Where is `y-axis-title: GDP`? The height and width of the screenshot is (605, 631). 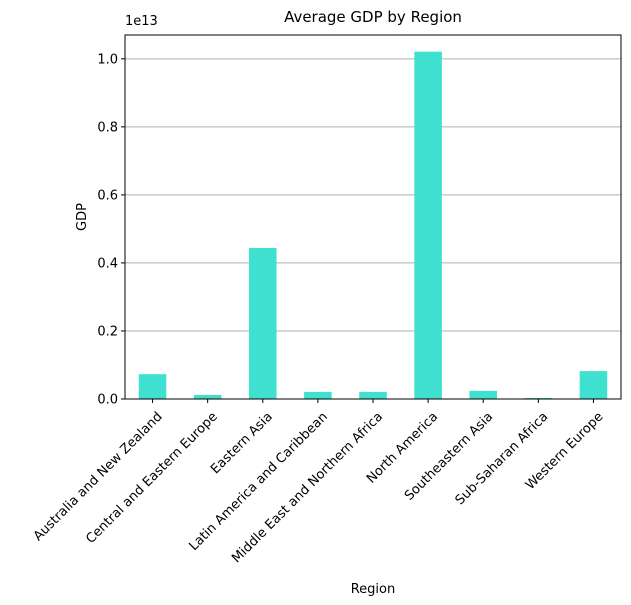
y-axis-title: GDP is located at coordinates (82, 217).